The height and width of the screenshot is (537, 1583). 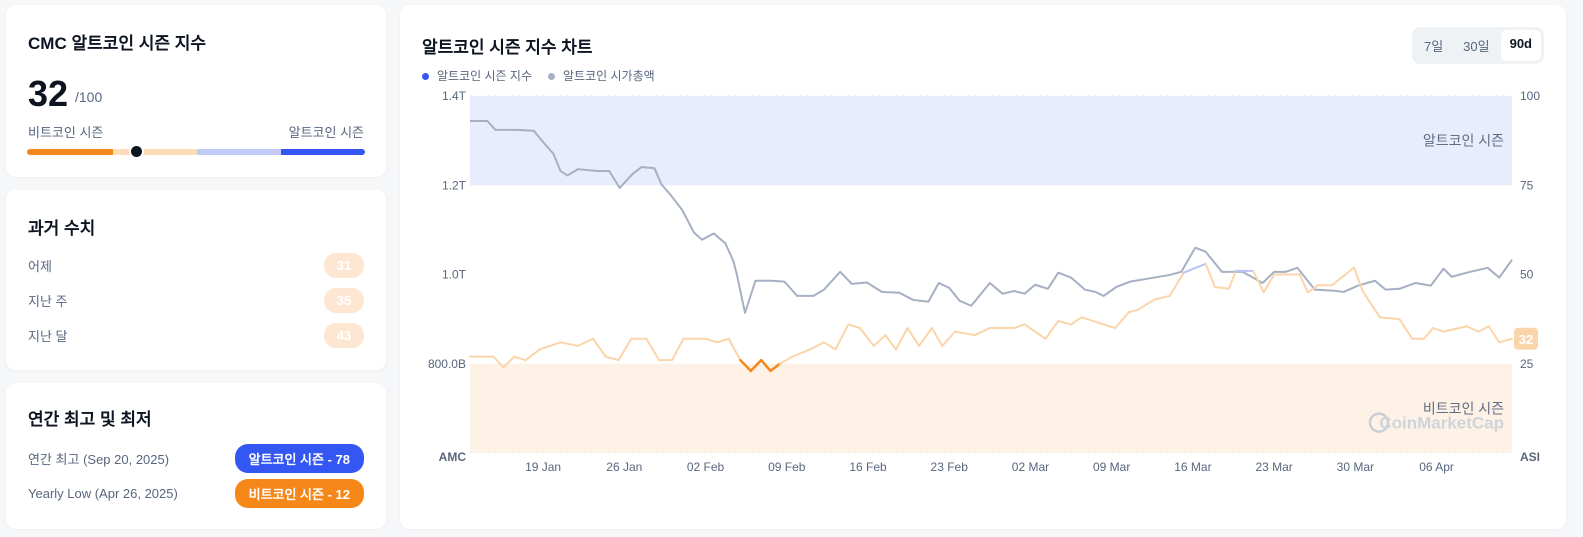 What do you see at coordinates (787, 467) in the screenshot?
I see `x-axis-tick: 09 Feb` at bounding box center [787, 467].